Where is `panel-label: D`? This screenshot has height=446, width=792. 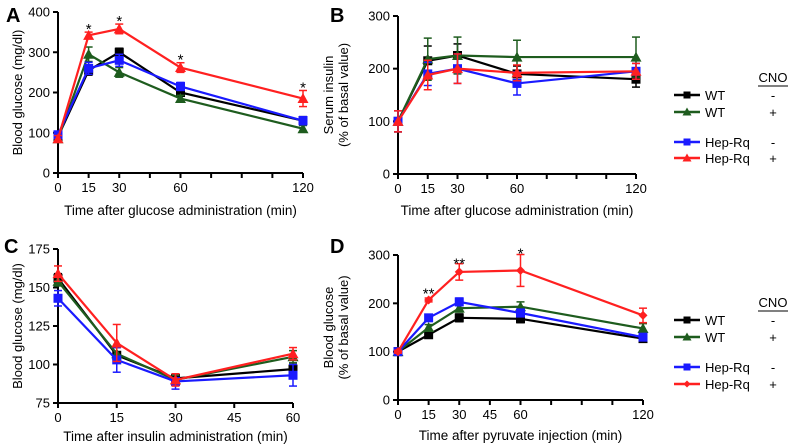 panel-label: D is located at coordinates (337, 247).